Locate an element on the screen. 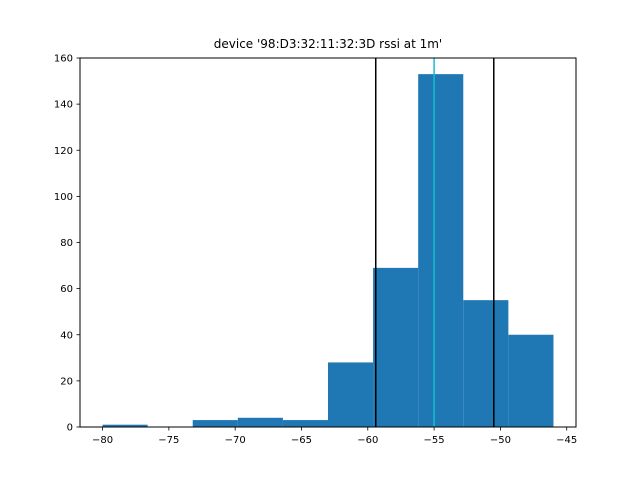  x-tick-label: −70 is located at coordinates (235, 440).